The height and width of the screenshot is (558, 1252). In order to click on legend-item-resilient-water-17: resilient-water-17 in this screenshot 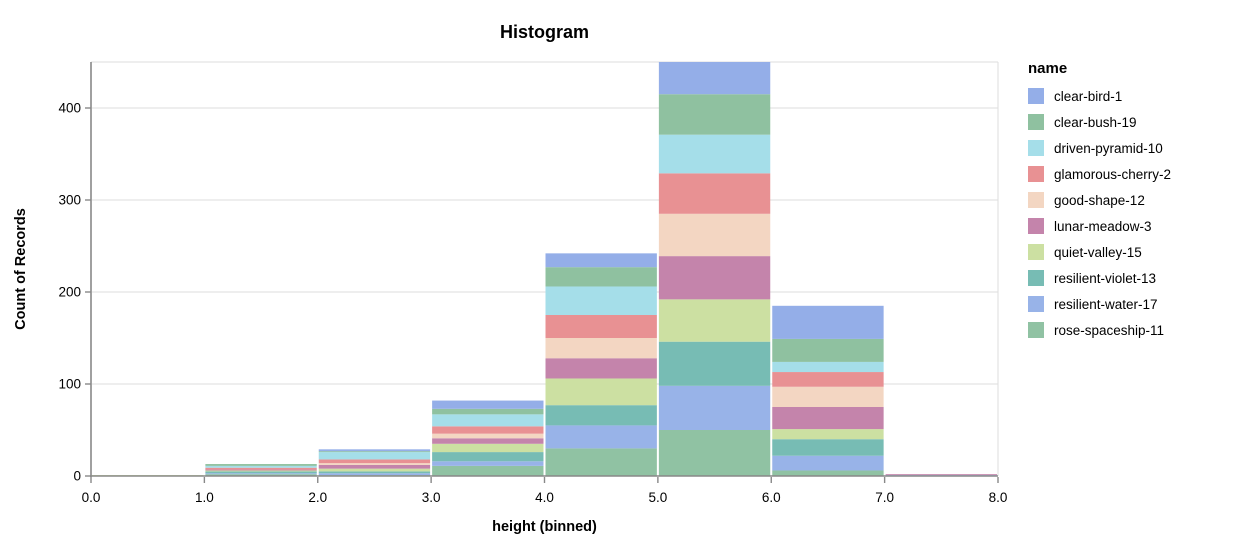, I will do `click(1099, 304)`.